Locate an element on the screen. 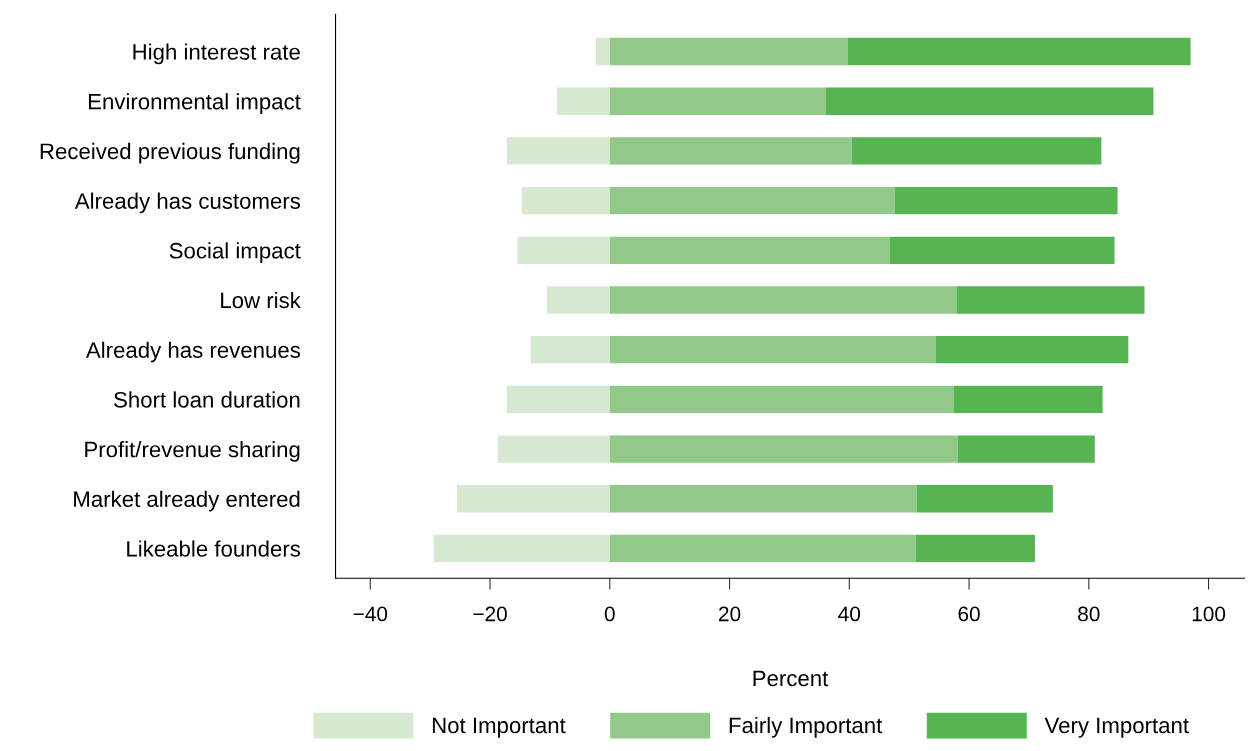  legend-label: Very Important is located at coordinates (1116, 727).